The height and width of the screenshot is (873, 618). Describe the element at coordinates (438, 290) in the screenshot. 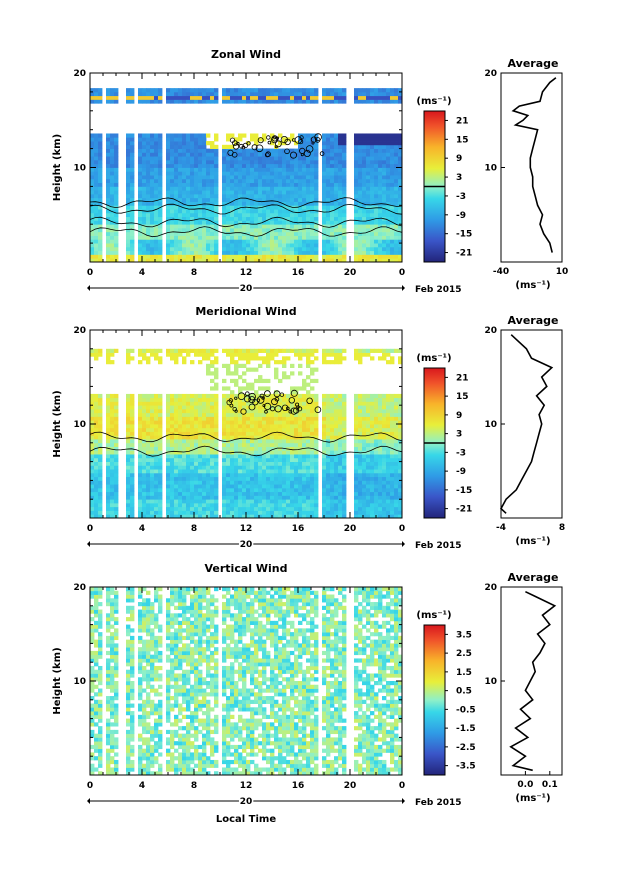

I see `date-label: Feb 2015` at that location.